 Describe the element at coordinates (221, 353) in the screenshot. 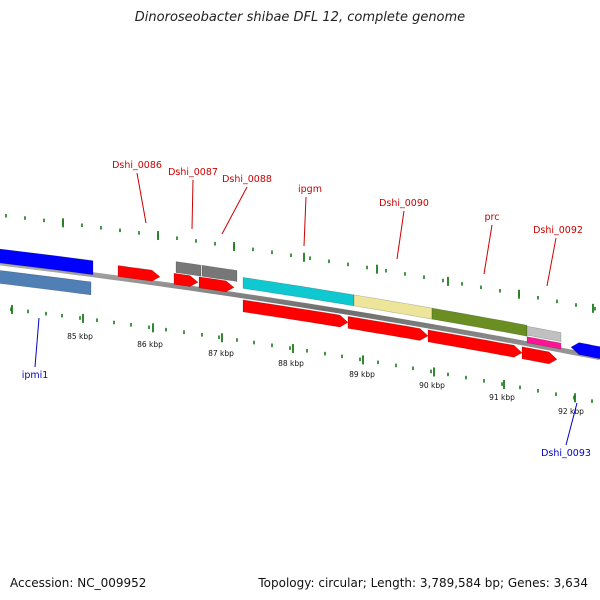

I see `kbp-label: 87 kbp` at that location.